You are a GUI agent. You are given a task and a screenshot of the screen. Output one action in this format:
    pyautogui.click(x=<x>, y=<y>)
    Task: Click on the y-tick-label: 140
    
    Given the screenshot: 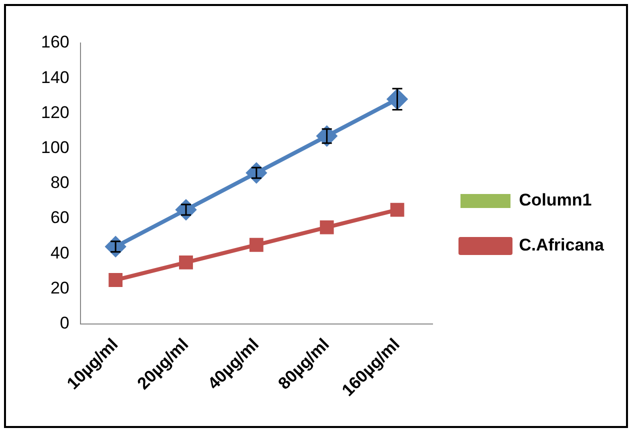 What is the action you would take?
    pyautogui.click(x=55, y=77)
    